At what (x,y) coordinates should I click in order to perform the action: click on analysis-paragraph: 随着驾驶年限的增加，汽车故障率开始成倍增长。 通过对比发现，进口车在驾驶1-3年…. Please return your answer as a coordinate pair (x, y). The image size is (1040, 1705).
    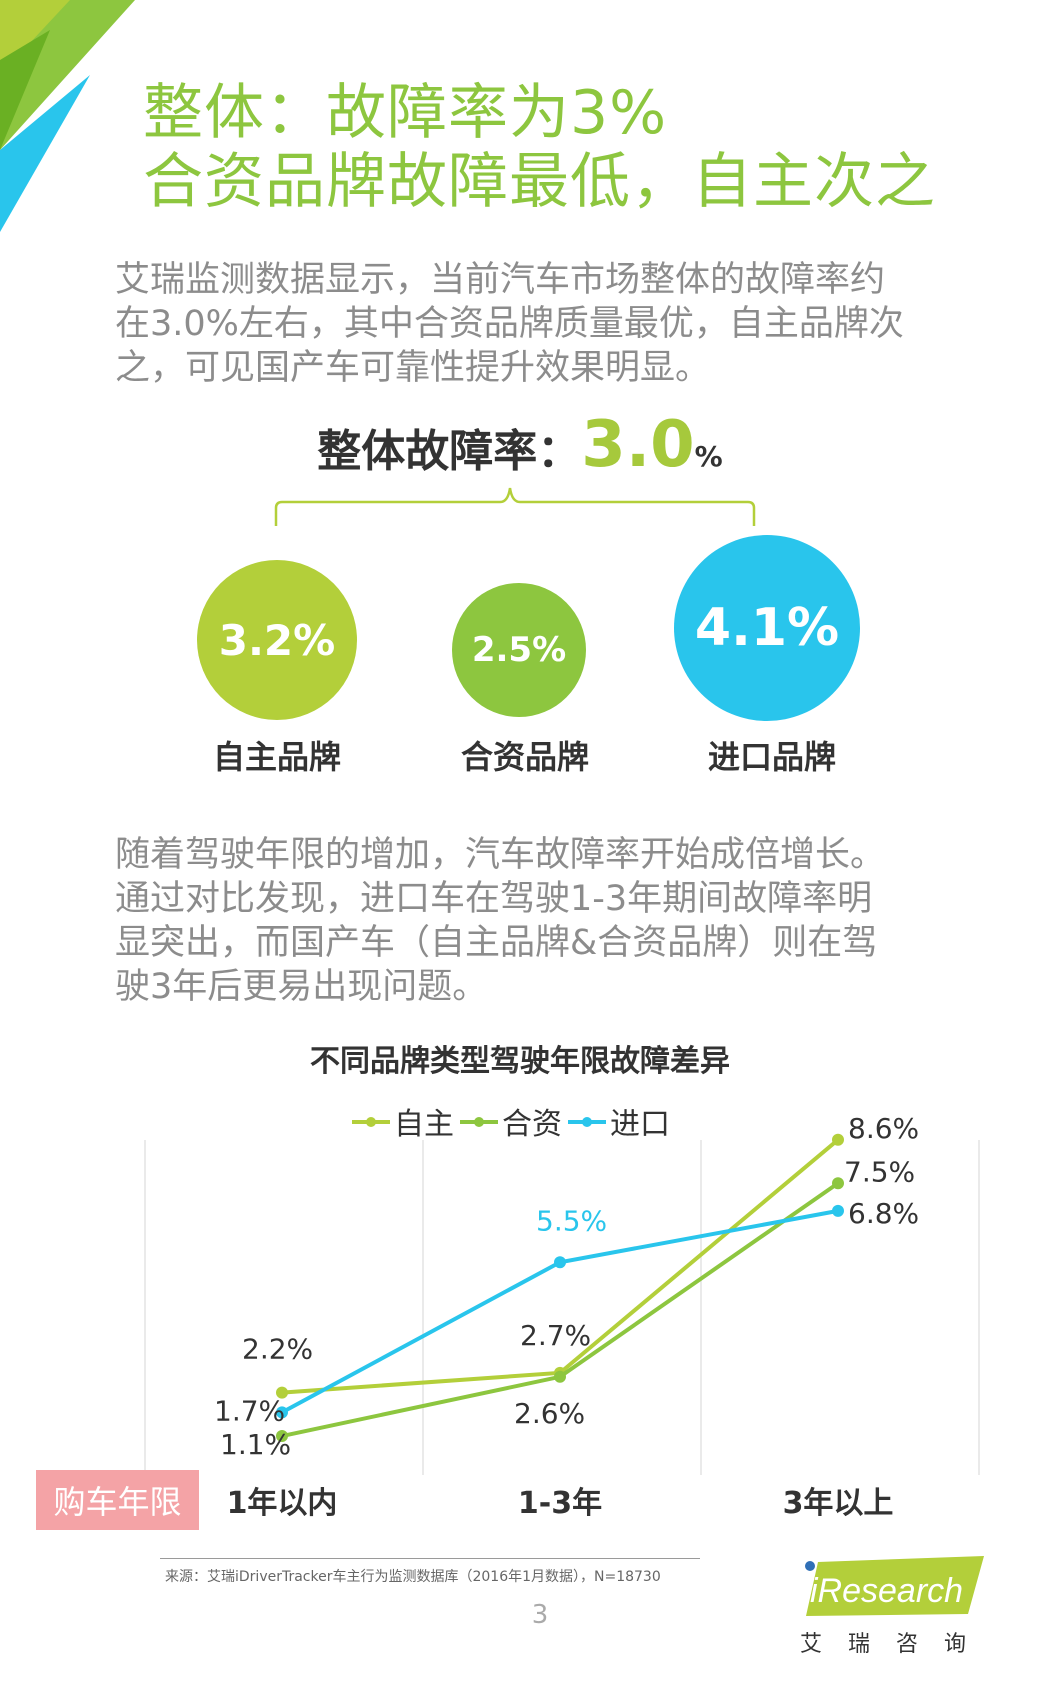
    Looking at the image, I should click on (530, 921).